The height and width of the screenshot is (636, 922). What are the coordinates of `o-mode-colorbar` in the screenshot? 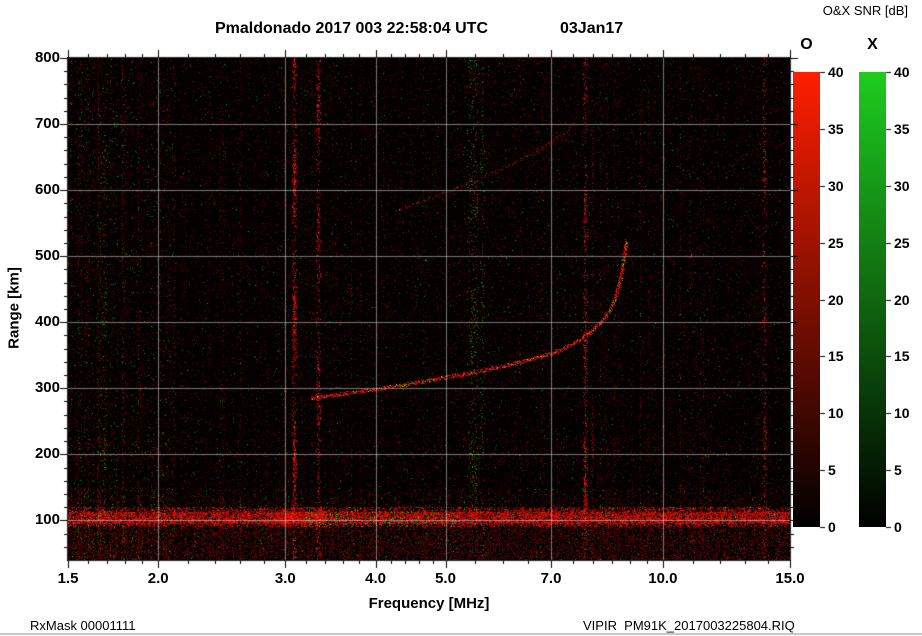 It's located at (806, 299).